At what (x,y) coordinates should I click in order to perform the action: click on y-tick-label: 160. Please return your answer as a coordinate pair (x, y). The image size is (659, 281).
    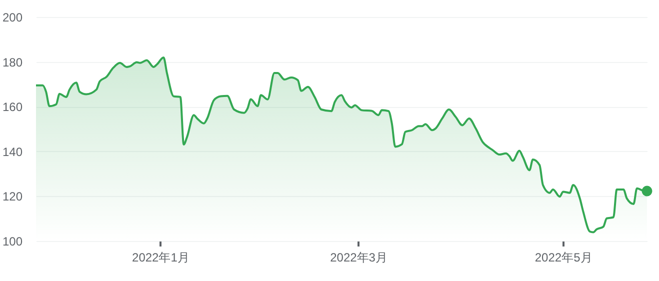
    Looking at the image, I should click on (12, 107).